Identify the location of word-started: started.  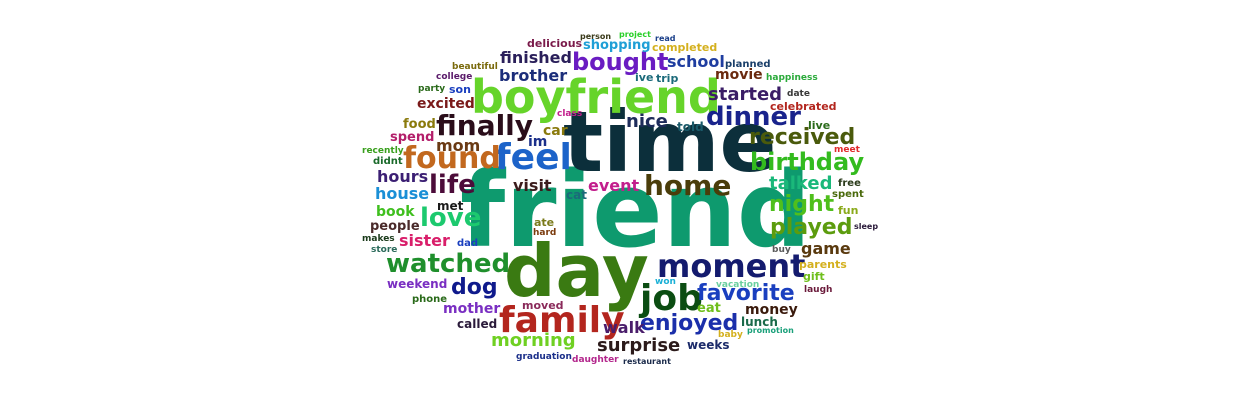
(745, 94).